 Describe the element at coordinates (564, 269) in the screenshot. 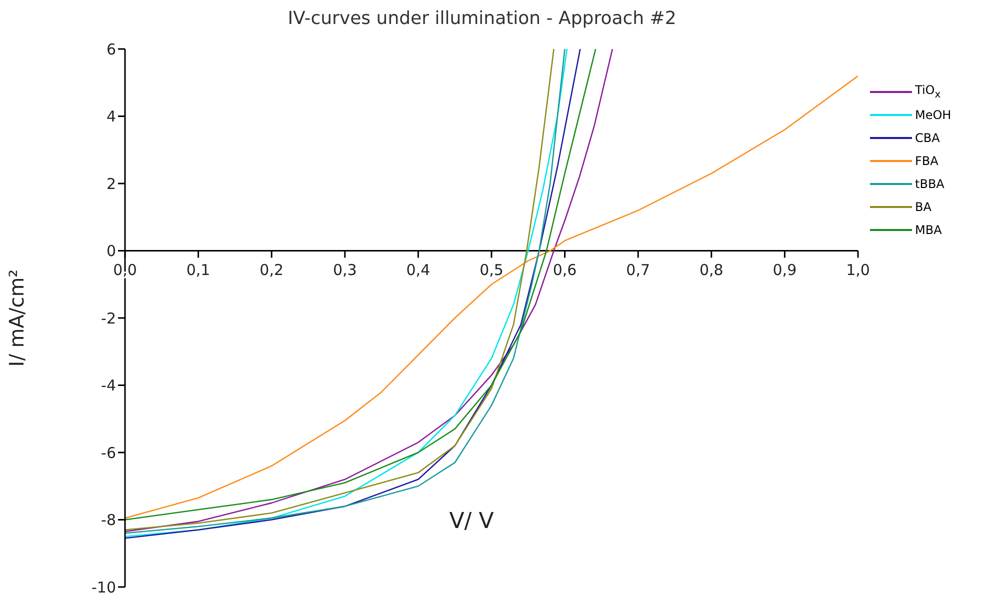

I see `x-tick-label: 0,6` at that location.